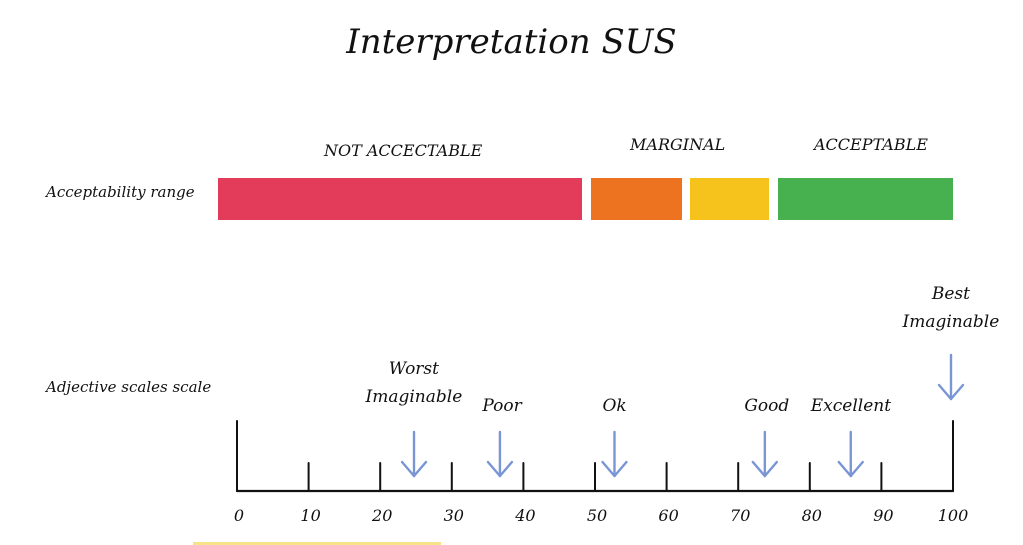 This screenshot has width=1023, height=545. What do you see at coordinates (614, 406) in the screenshot?
I see `adjective-label-2: Ok` at bounding box center [614, 406].